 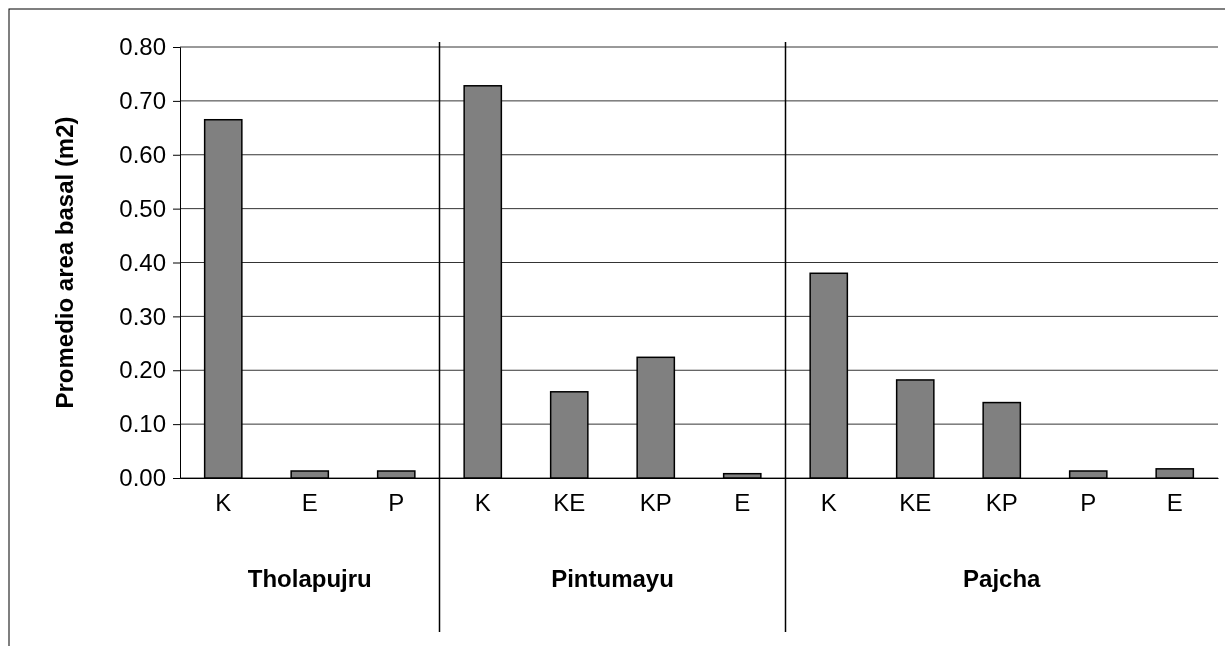 What do you see at coordinates (142, 101) in the screenshot?
I see `y-tick-label: 0.70` at bounding box center [142, 101].